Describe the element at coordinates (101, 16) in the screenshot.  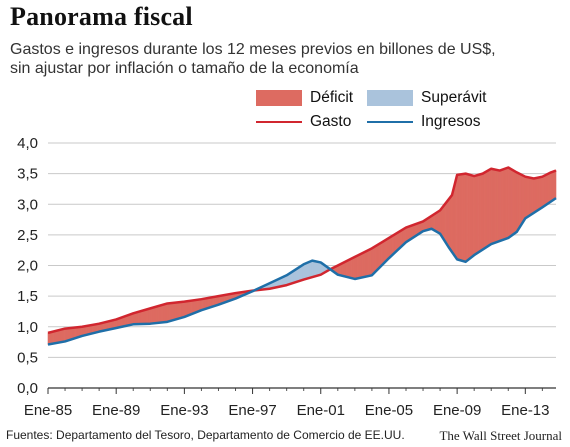
I see `chart-title: Panorama fiscal` at that location.